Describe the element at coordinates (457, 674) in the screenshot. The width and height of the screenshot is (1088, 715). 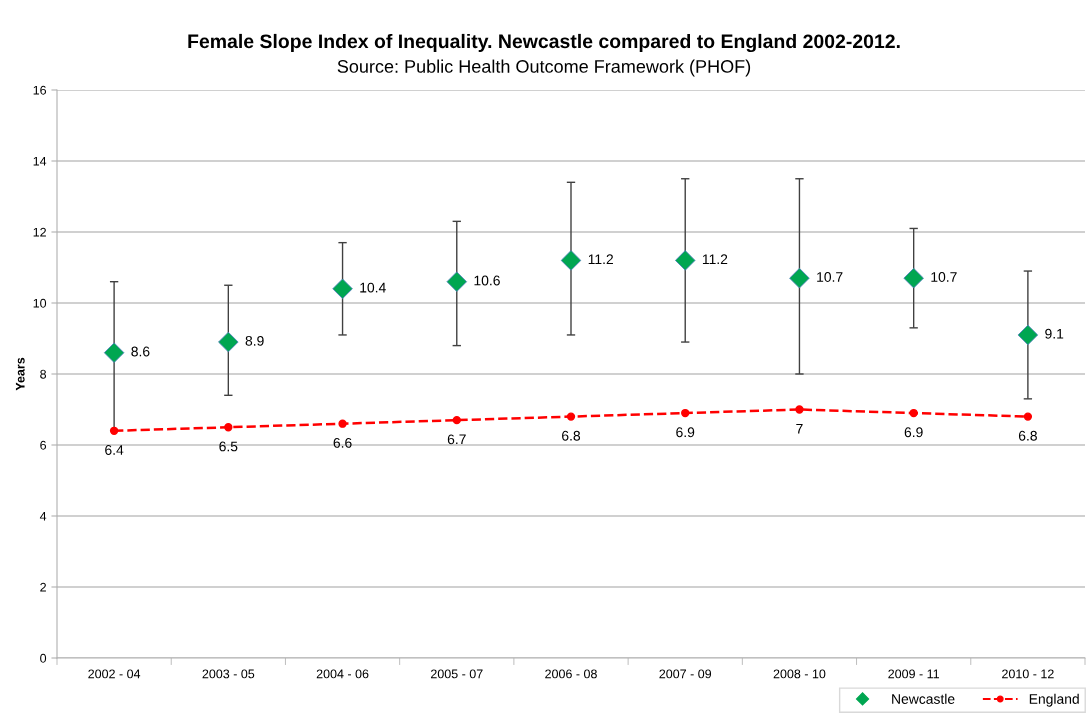
I see `x-tick-label: 2005 - 07` at that location.